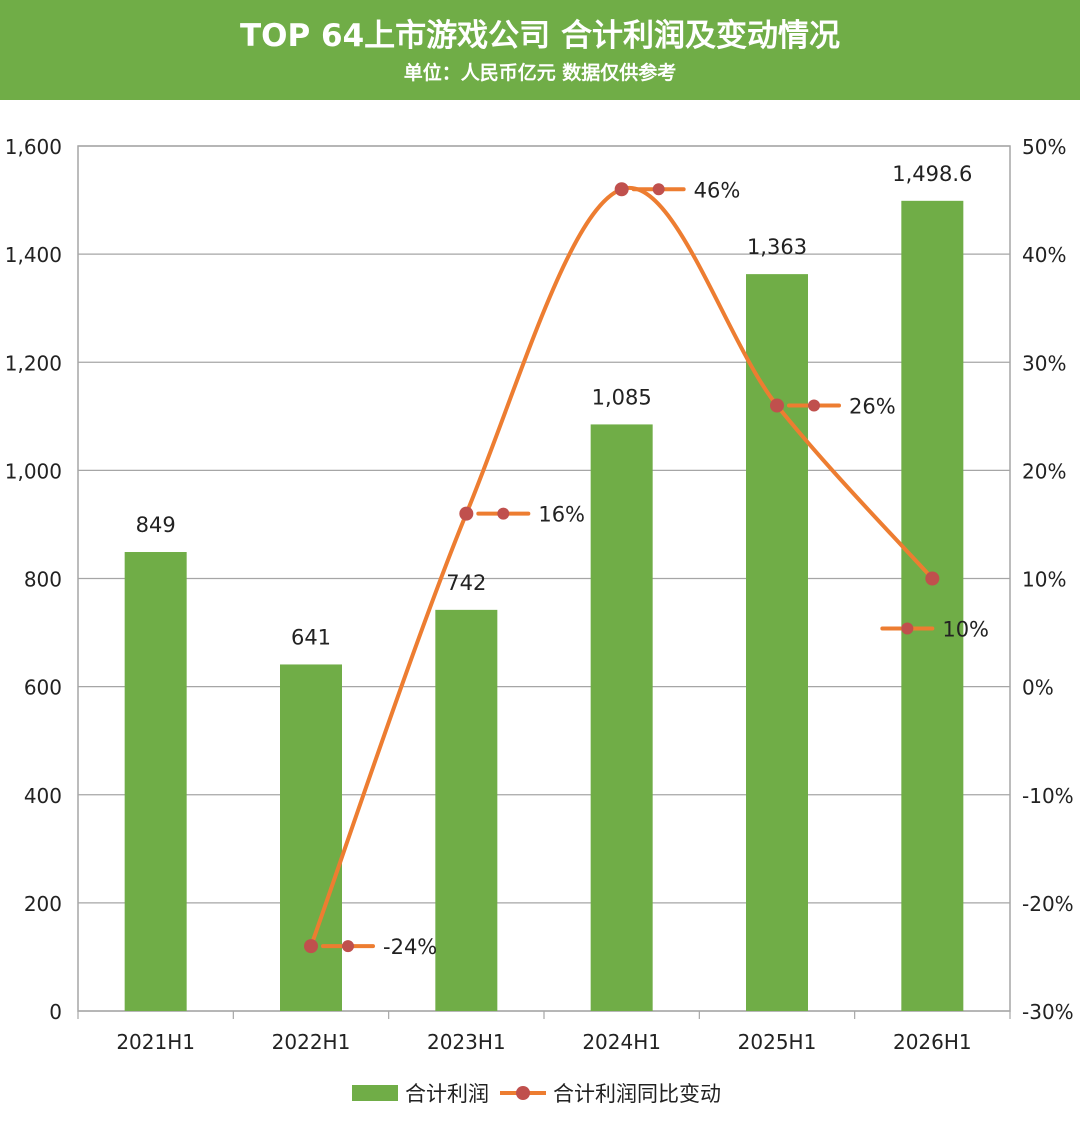 Image resolution: width=1080 pixels, height=1129 pixels. What do you see at coordinates (621, 189) in the screenshot?
I see `yoy-point-2024H1` at bounding box center [621, 189].